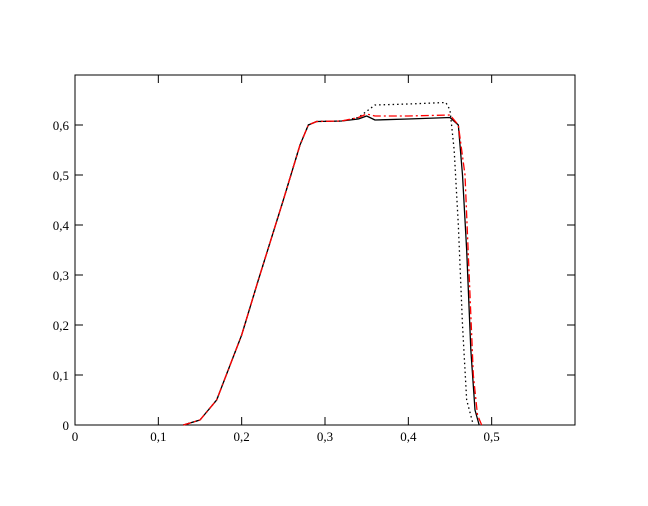 This screenshot has width=648, height=506. What do you see at coordinates (325, 436) in the screenshot?
I see `x-tick-label: 0,3` at bounding box center [325, 436].